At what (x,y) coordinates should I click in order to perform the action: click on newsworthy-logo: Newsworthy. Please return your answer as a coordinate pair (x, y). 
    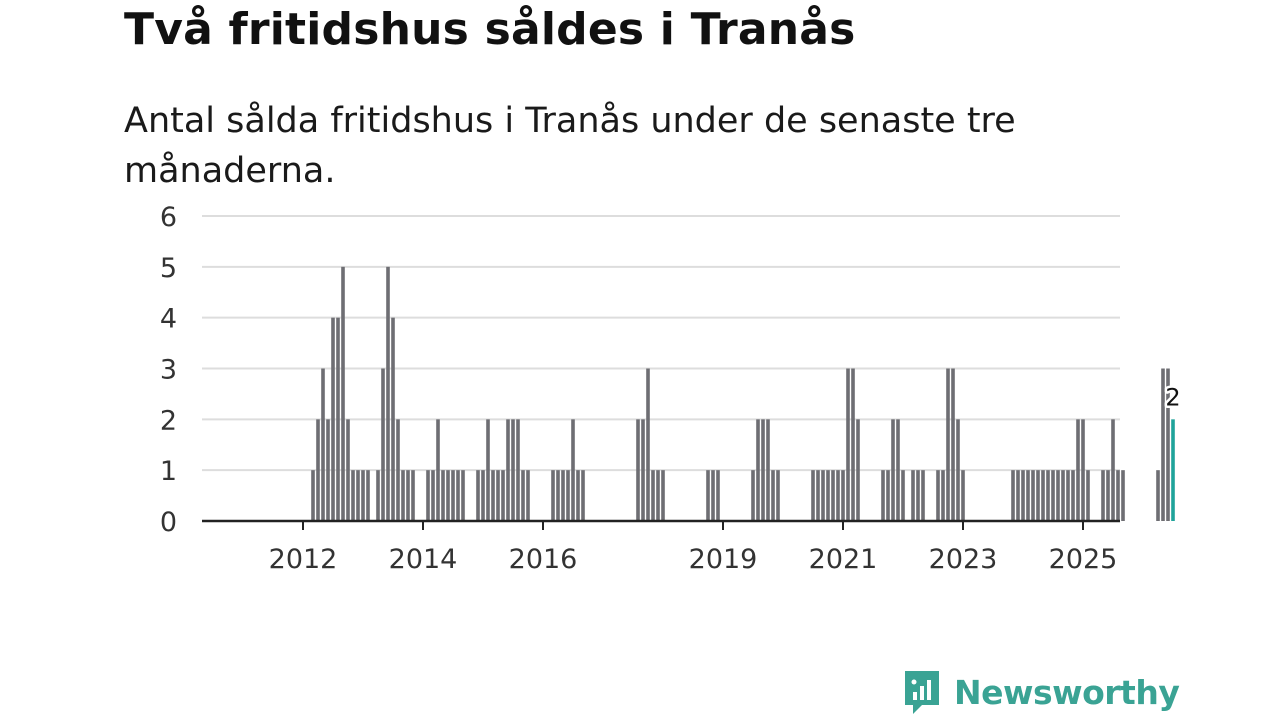
    Looking at the image, I should click on (1041, 692).